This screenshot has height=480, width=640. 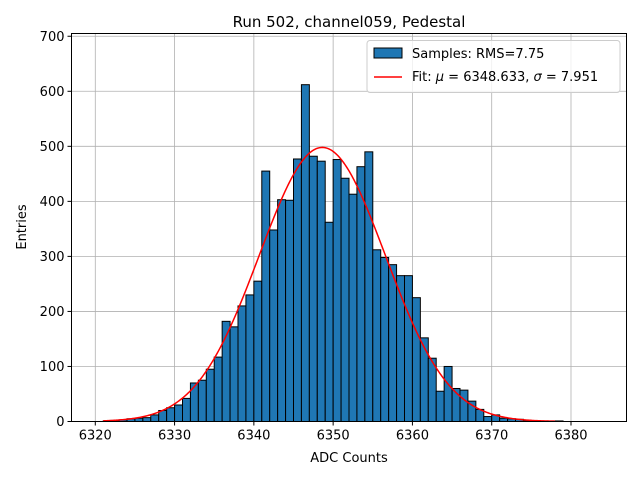 I want to click on y-tick-label: 400, so click(x=52, y=202).